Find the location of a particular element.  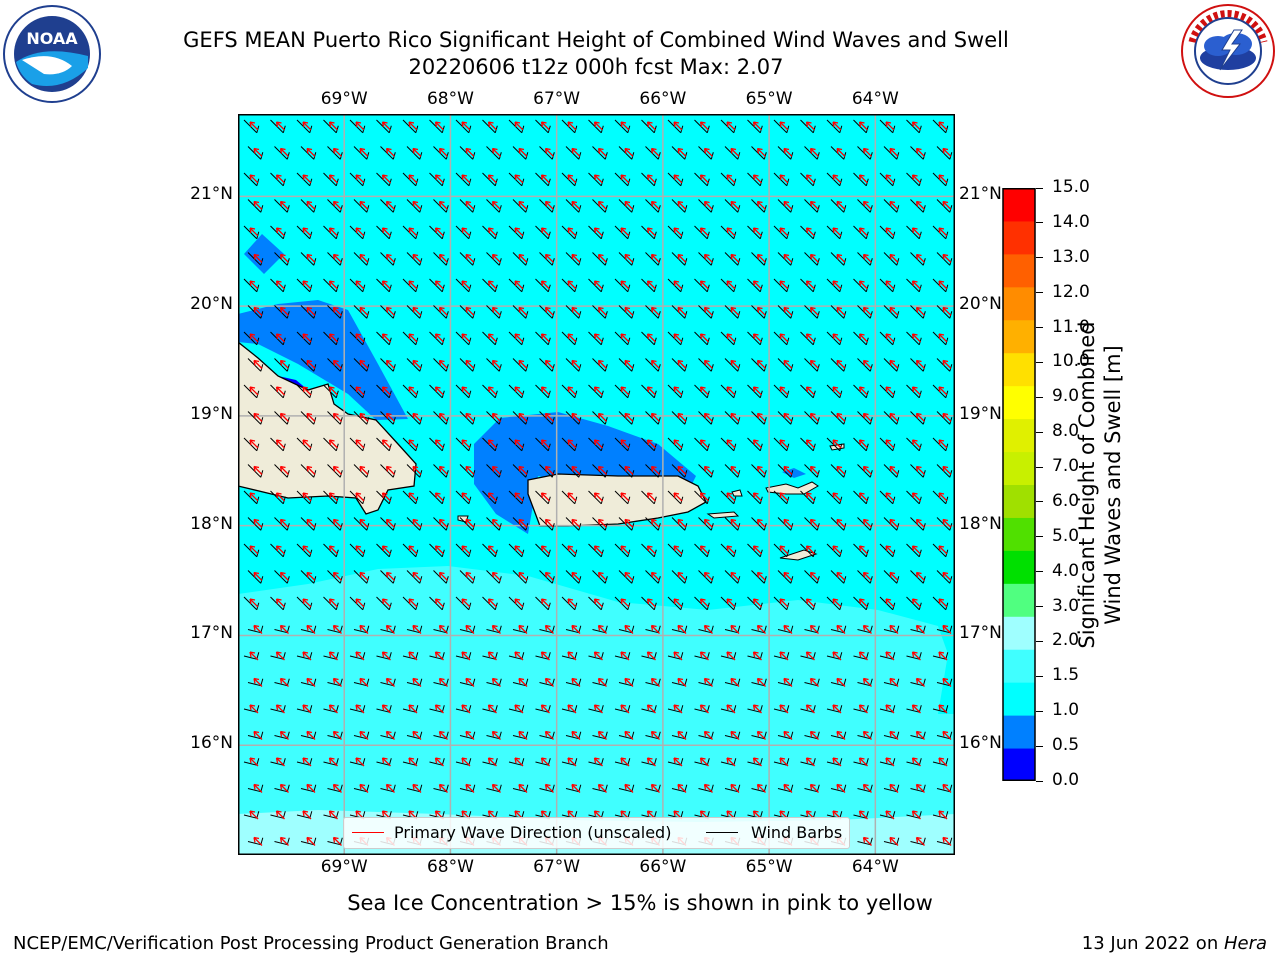

longitude-label-top: 66°W is located at coordinates (663, 99).